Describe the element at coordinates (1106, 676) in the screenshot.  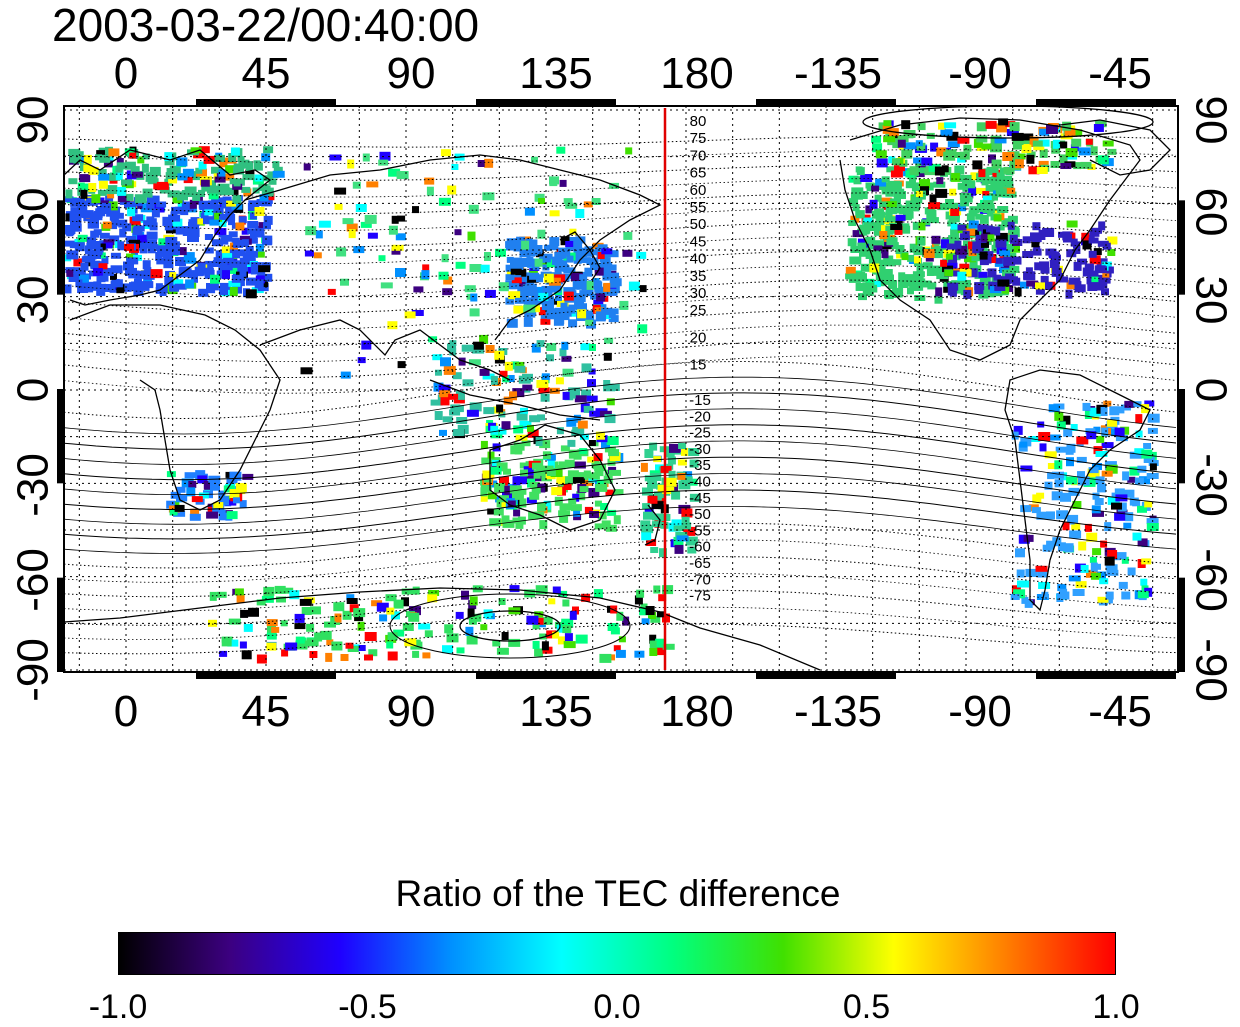
I see `bottom-border-stripe` at that location.